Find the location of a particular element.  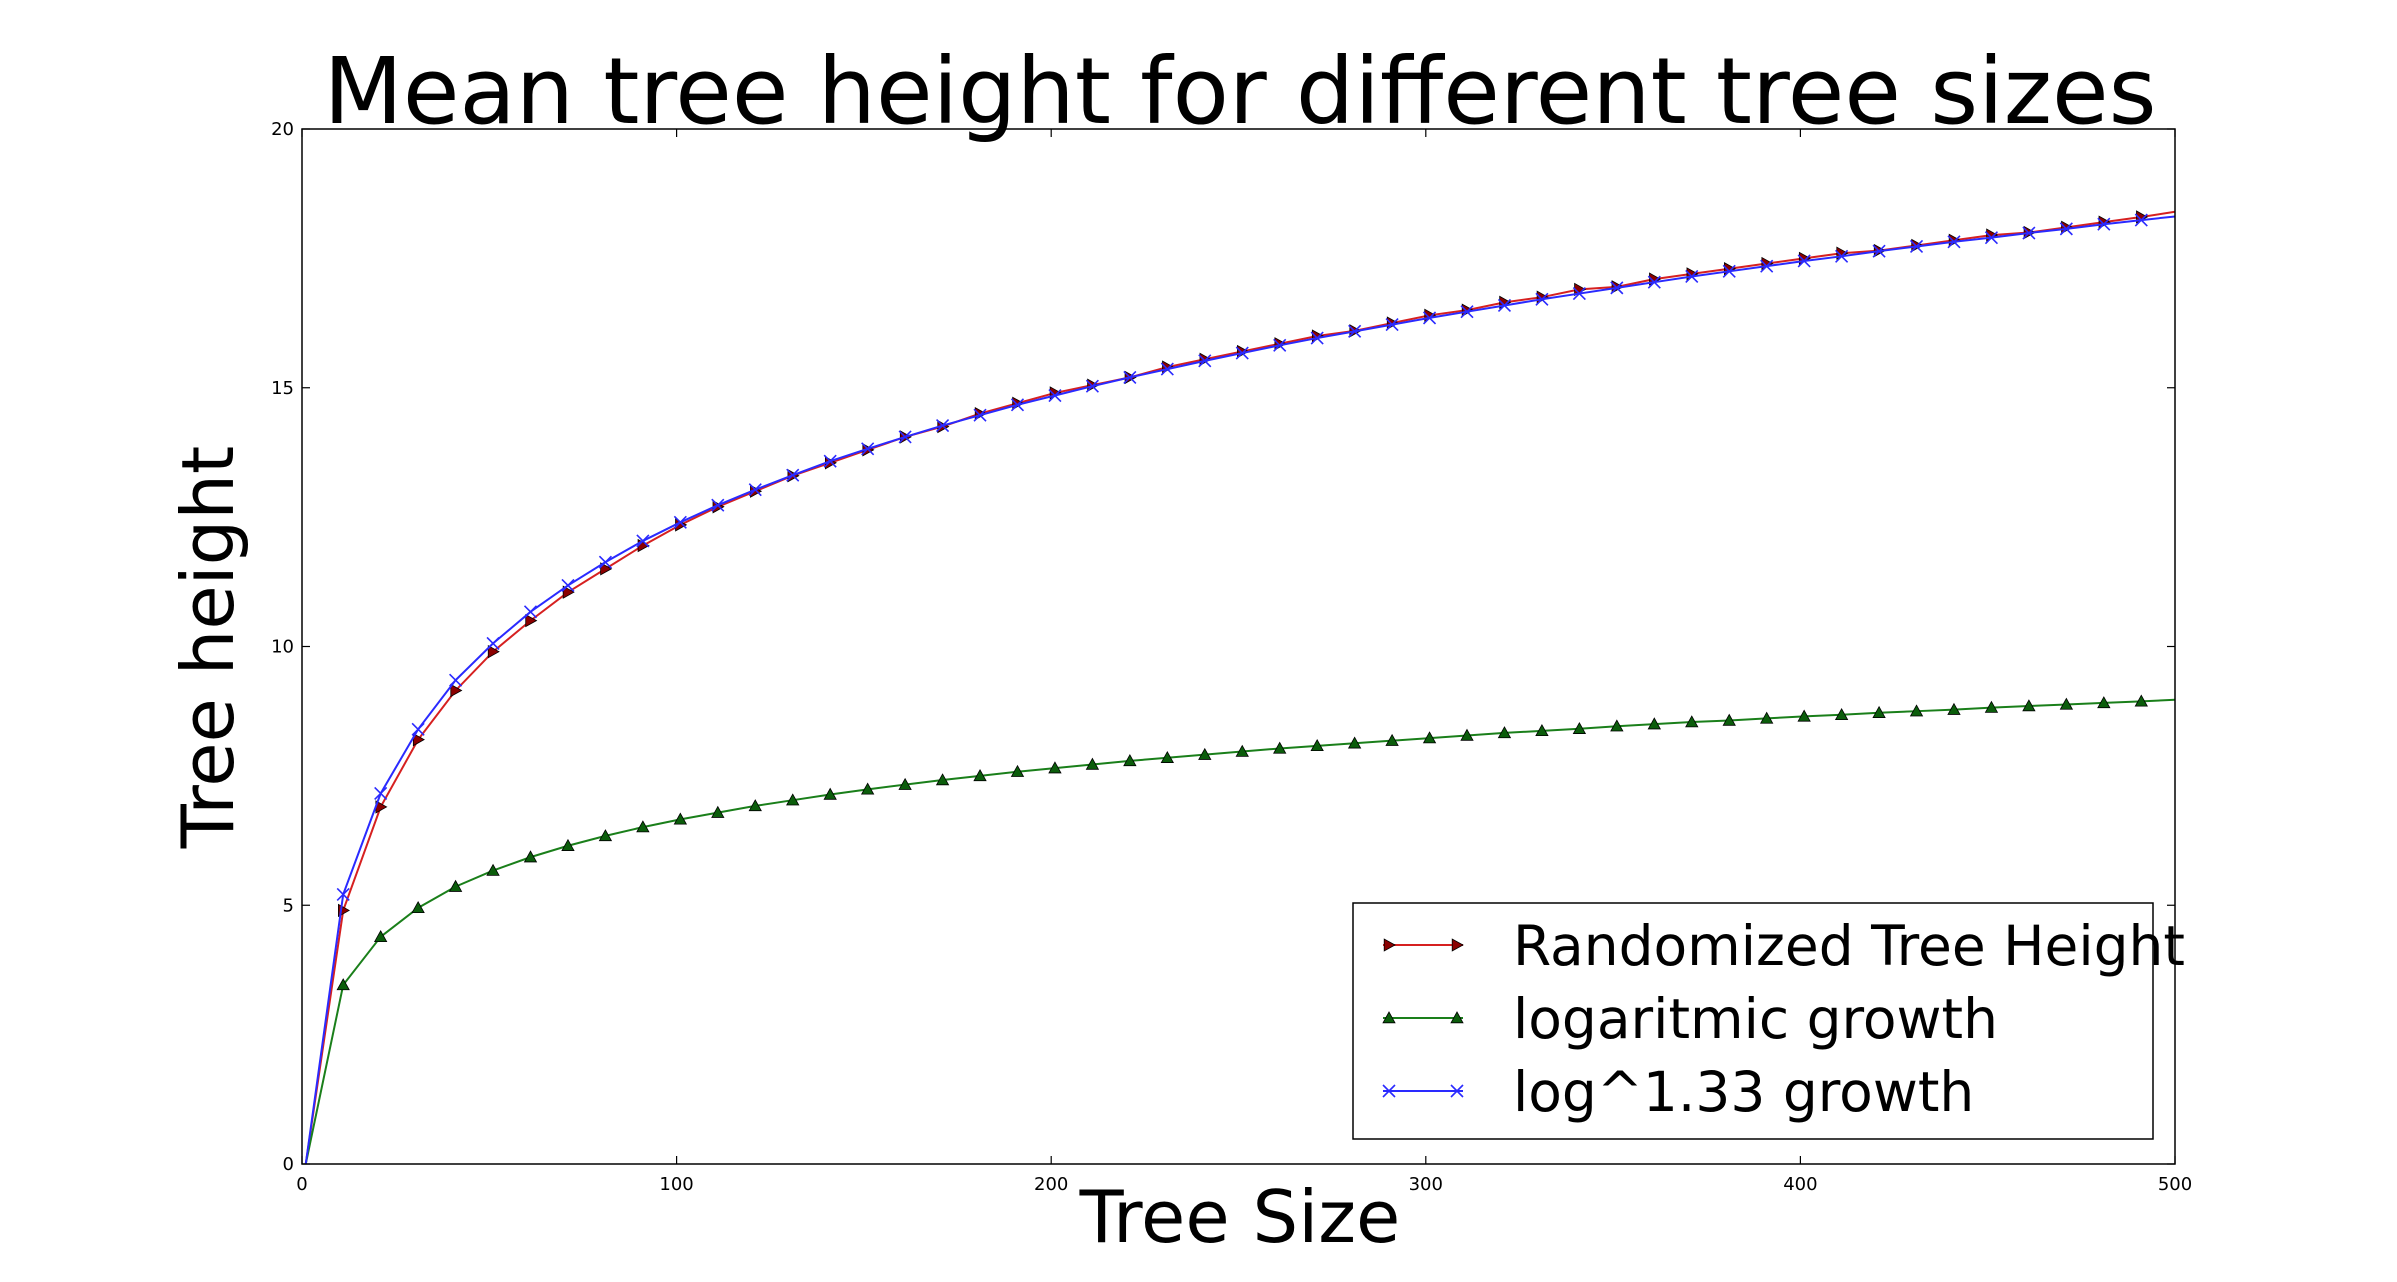

x-tick-label: 500 is located at coordinates (2175, 1184).